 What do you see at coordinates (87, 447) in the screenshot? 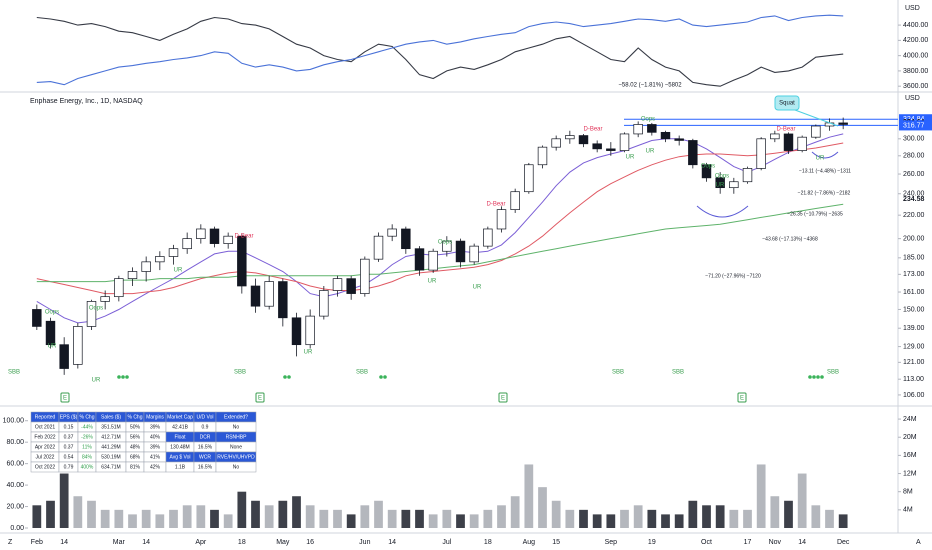
I see `table-text: 11%` at bounding box center [87, 447].